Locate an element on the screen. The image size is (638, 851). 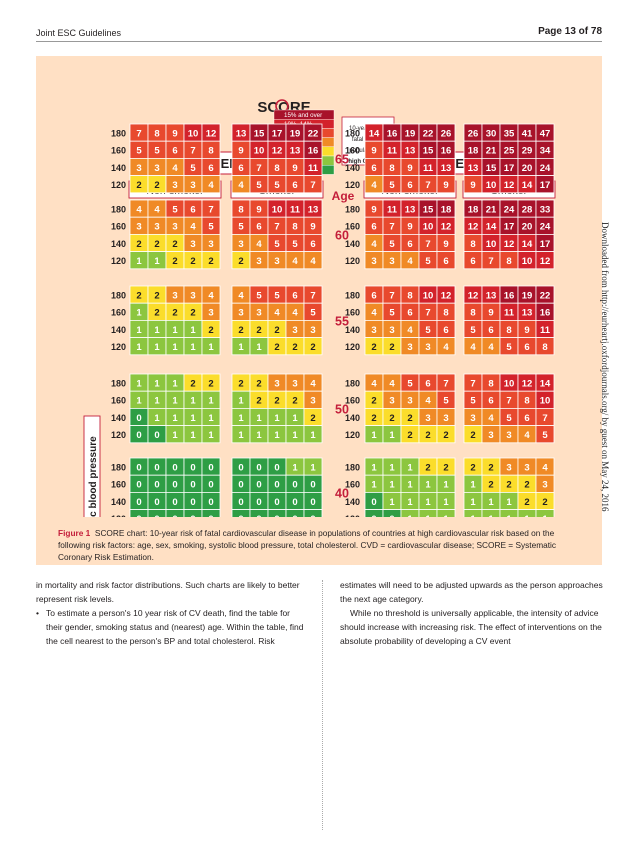
age-label: 65 is located at coordinates (342, 159).